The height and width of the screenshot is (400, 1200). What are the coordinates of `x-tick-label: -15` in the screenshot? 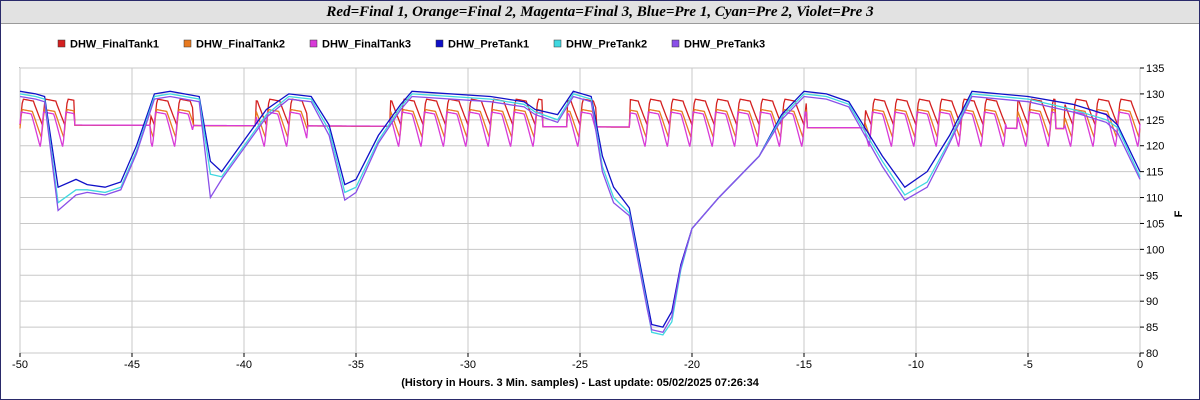 It's located at (804, 365).